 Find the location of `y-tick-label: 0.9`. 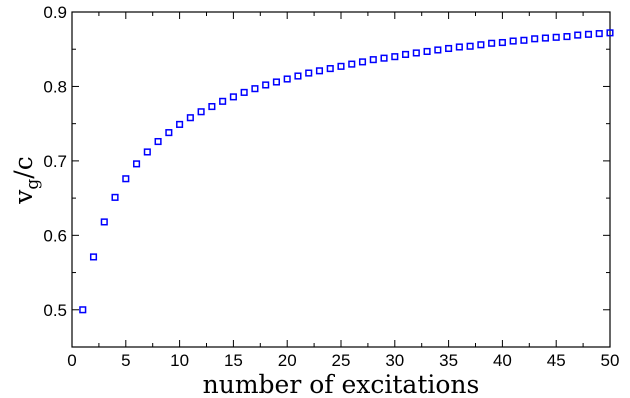

y-tick-label: 0.9 is located at coordinates (55, 12).